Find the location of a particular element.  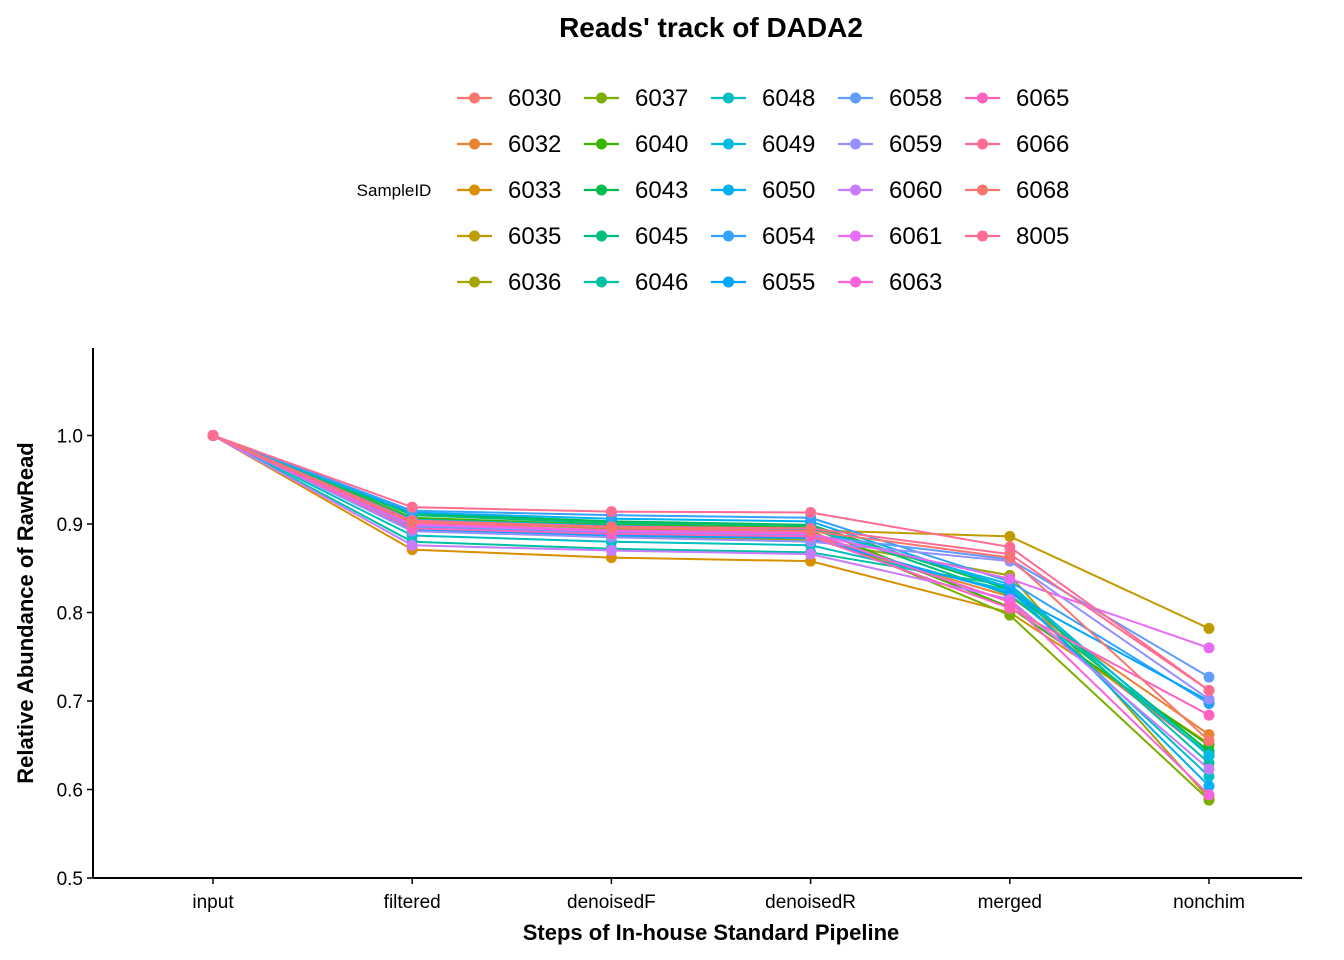

y-tick-label: 0.7 is located at coordinates (70, 702).